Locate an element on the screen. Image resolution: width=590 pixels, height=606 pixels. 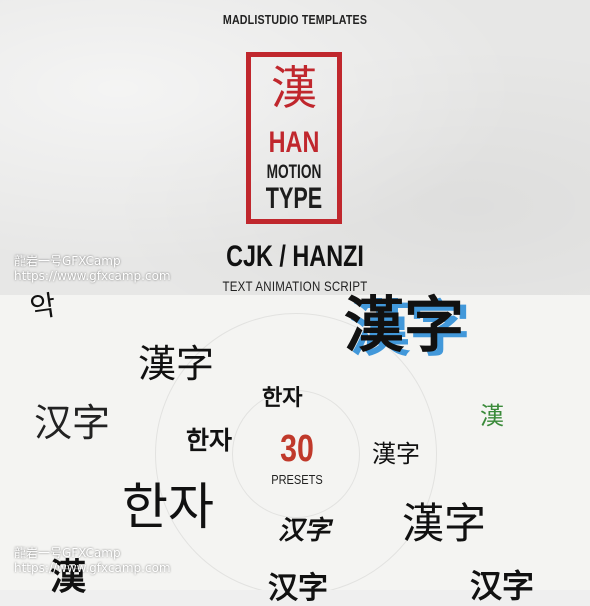
watermark-bottom-line2: https://www.gfxcamp.com is located at coordinates (92, 568).